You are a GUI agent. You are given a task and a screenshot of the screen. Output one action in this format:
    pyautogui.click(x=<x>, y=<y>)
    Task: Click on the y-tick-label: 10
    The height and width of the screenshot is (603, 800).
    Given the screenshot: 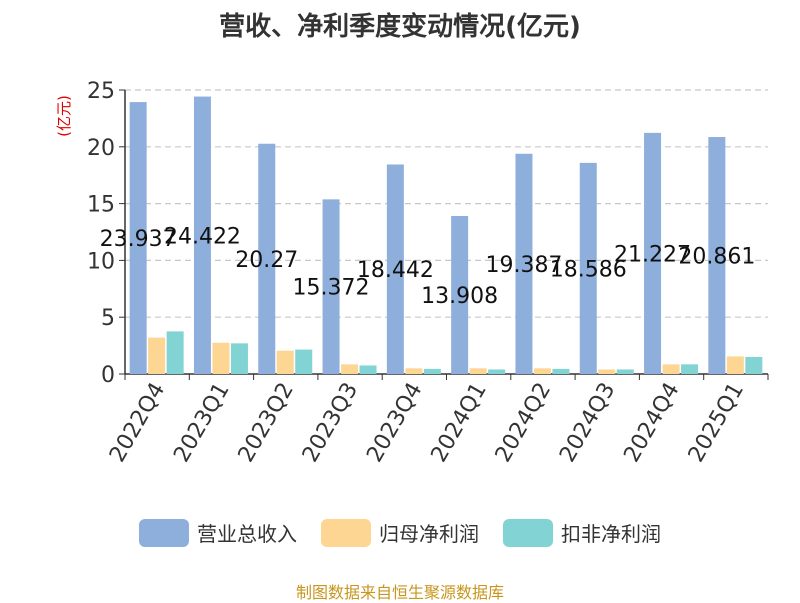 What is the action you would take?
    pyautogui.click(x=101, y=261)
    